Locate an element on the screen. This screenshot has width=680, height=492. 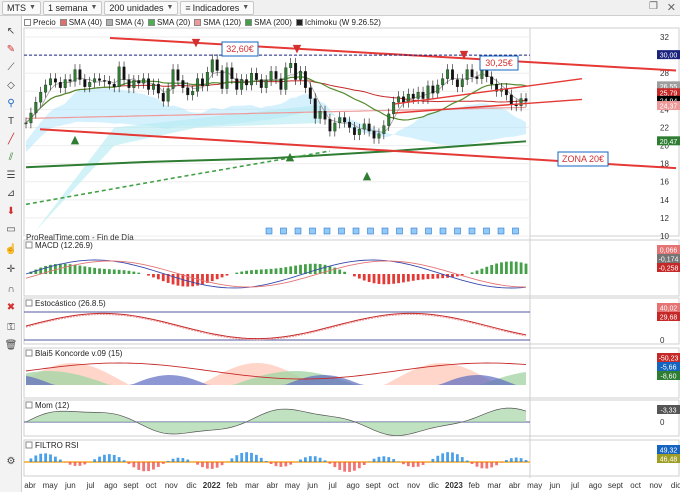
close-icon: ✕ is located at coordinates (671, 8).